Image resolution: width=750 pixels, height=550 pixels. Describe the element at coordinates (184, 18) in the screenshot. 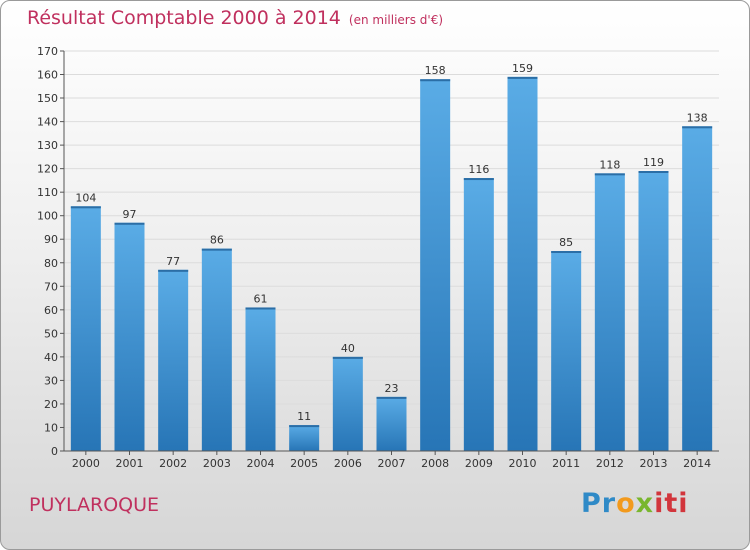

I see `chart-title-text: Résultat Comptable 2000 à 2014` at that location.